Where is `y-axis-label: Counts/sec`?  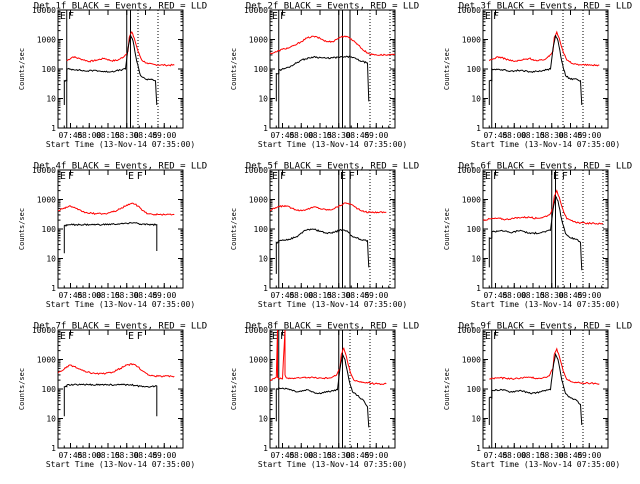
y-axis-label: Counts/sec is located at coordinates (234, 69).